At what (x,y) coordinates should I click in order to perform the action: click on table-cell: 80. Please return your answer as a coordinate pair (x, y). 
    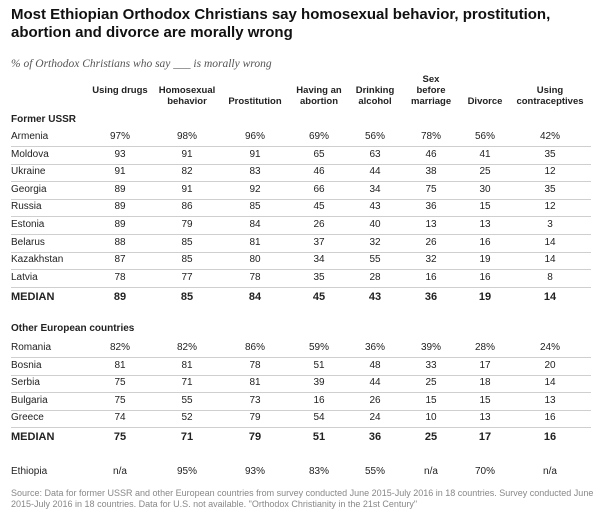
    Looking at the image, I should click on (255, 260).